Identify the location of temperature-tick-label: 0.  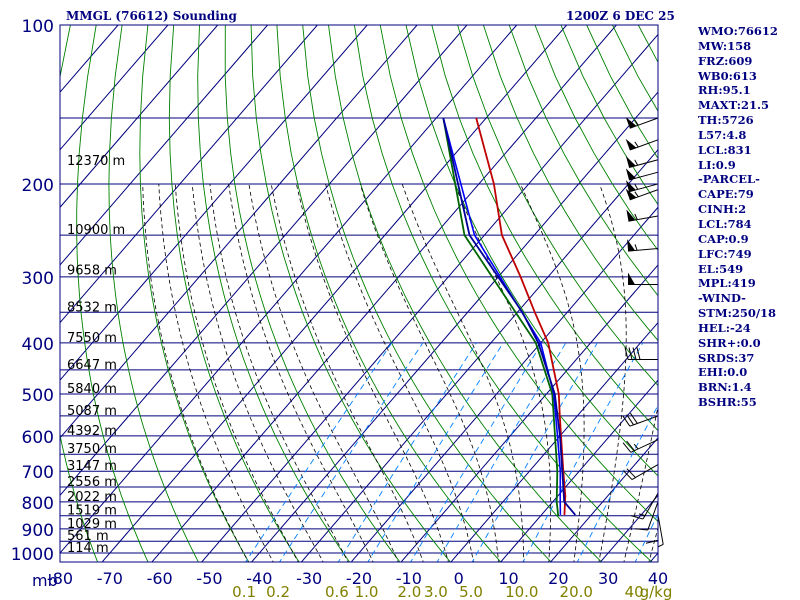
(459, 578).